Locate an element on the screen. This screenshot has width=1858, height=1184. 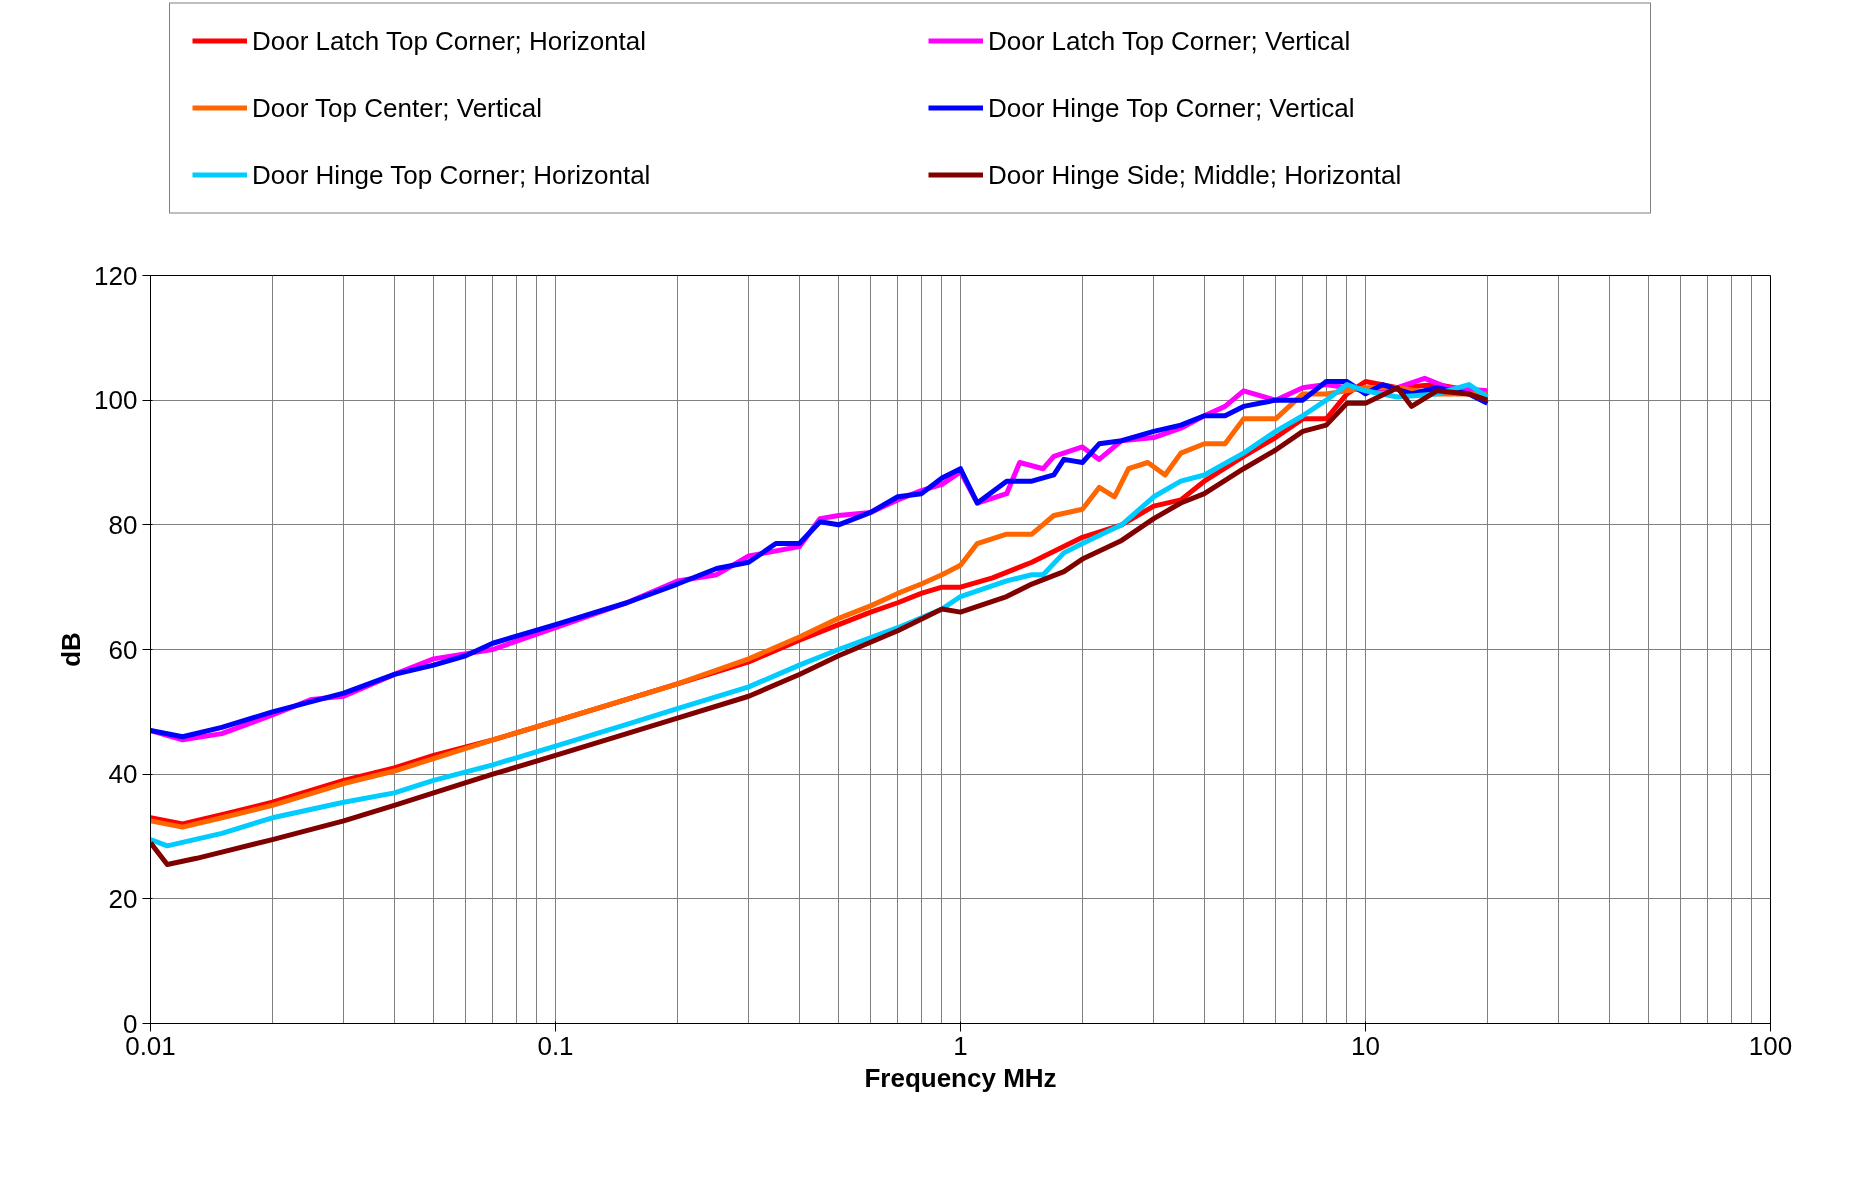
x-tick-label: 1 is located at coordinates (960, 1045).